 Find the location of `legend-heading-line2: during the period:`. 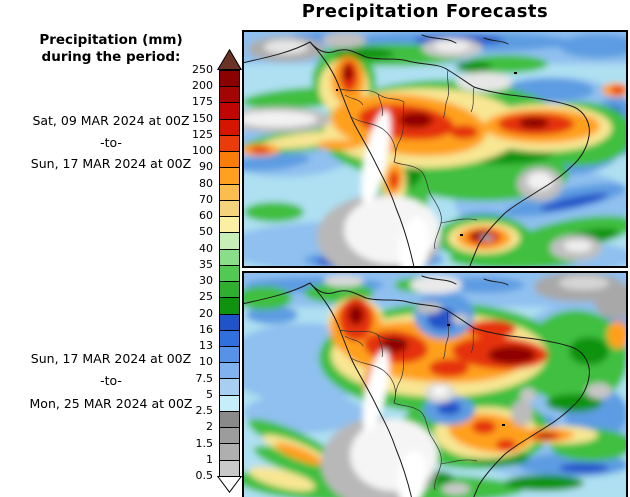

legend-heading-line2: during the period: is located at coordinates (111, 57).